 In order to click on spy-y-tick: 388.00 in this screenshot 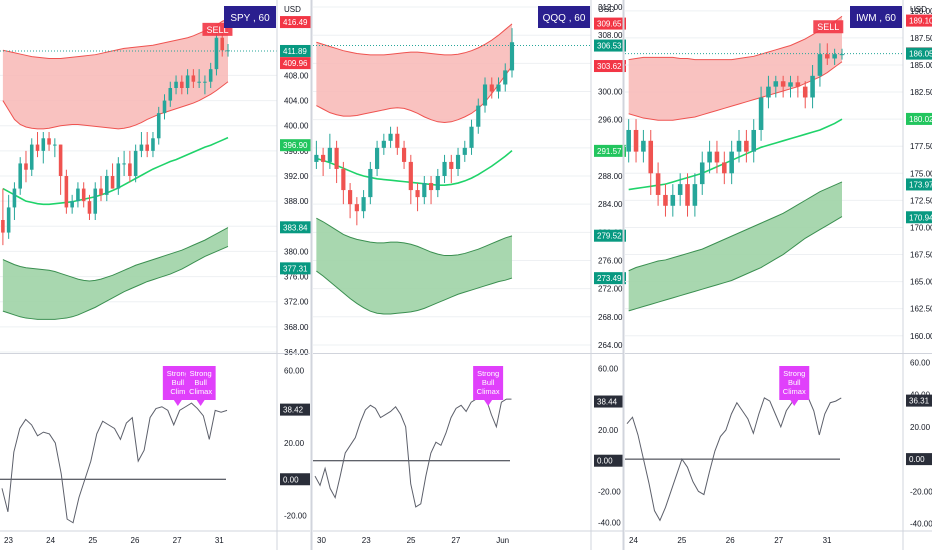, I will do `click(296, 201)`.